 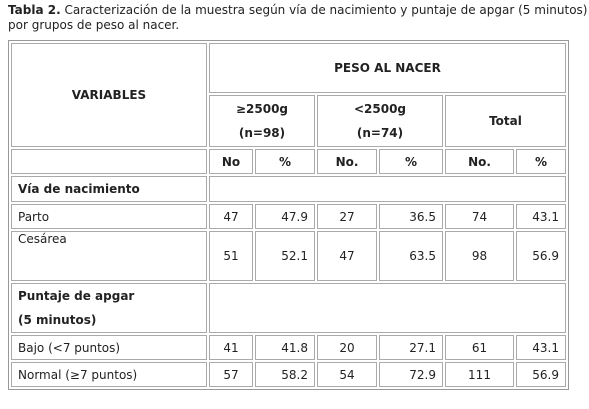 I want to click on data-row: Bajo (<7 puntos) 41 41.8 20 27.1 61 43.1, so click(x=288, y=347).